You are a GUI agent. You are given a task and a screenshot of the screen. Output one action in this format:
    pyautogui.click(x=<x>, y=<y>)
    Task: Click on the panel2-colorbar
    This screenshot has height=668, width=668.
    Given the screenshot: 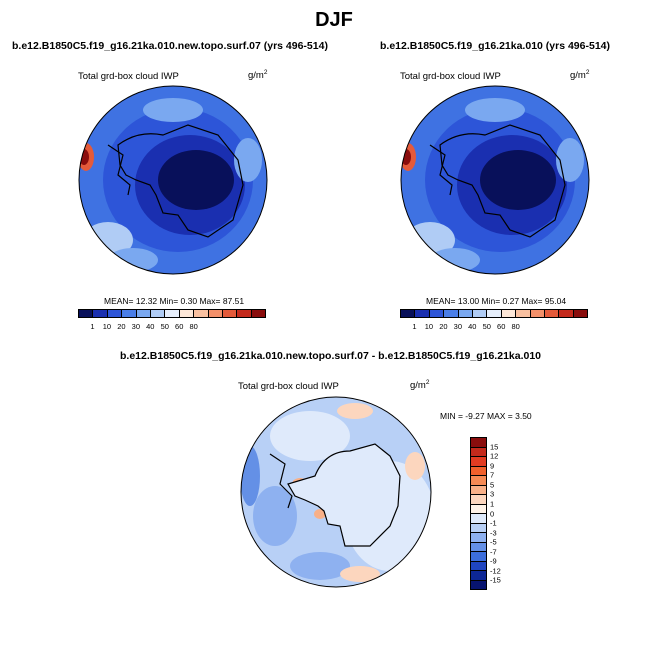 What is the action you would take?
    pyautogui.click(x=494, y=313)
    